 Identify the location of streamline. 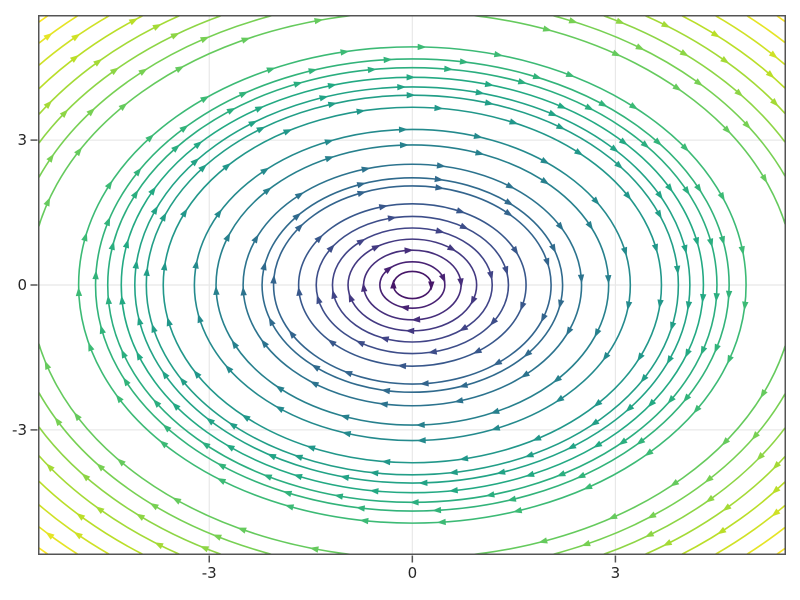
(412, 285).